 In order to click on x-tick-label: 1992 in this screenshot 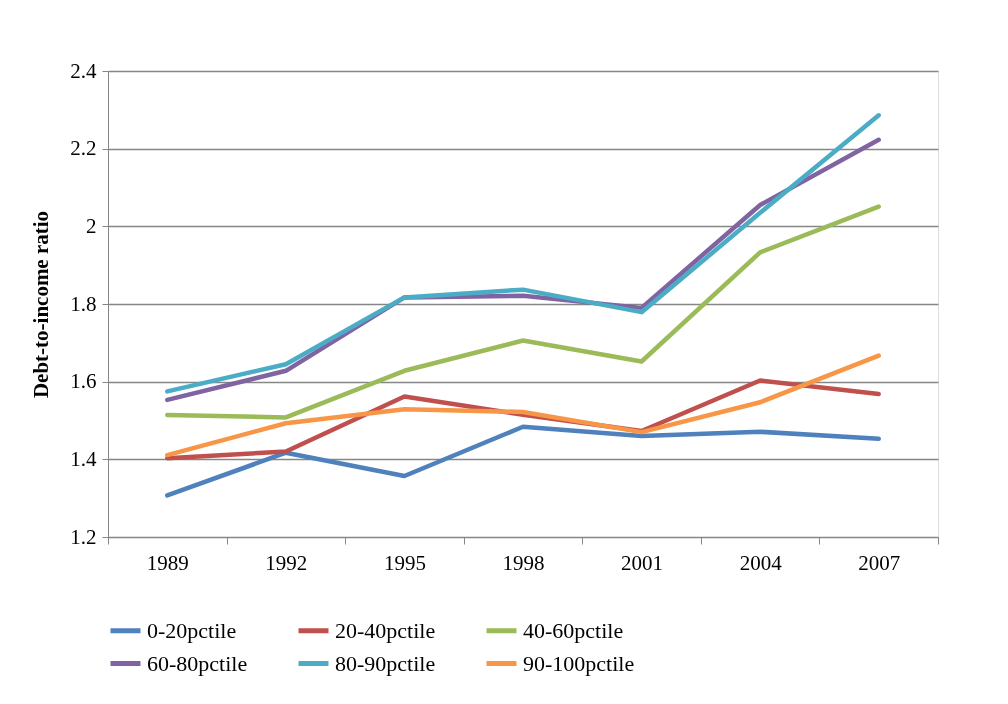, I will do `click(286, 562)`.